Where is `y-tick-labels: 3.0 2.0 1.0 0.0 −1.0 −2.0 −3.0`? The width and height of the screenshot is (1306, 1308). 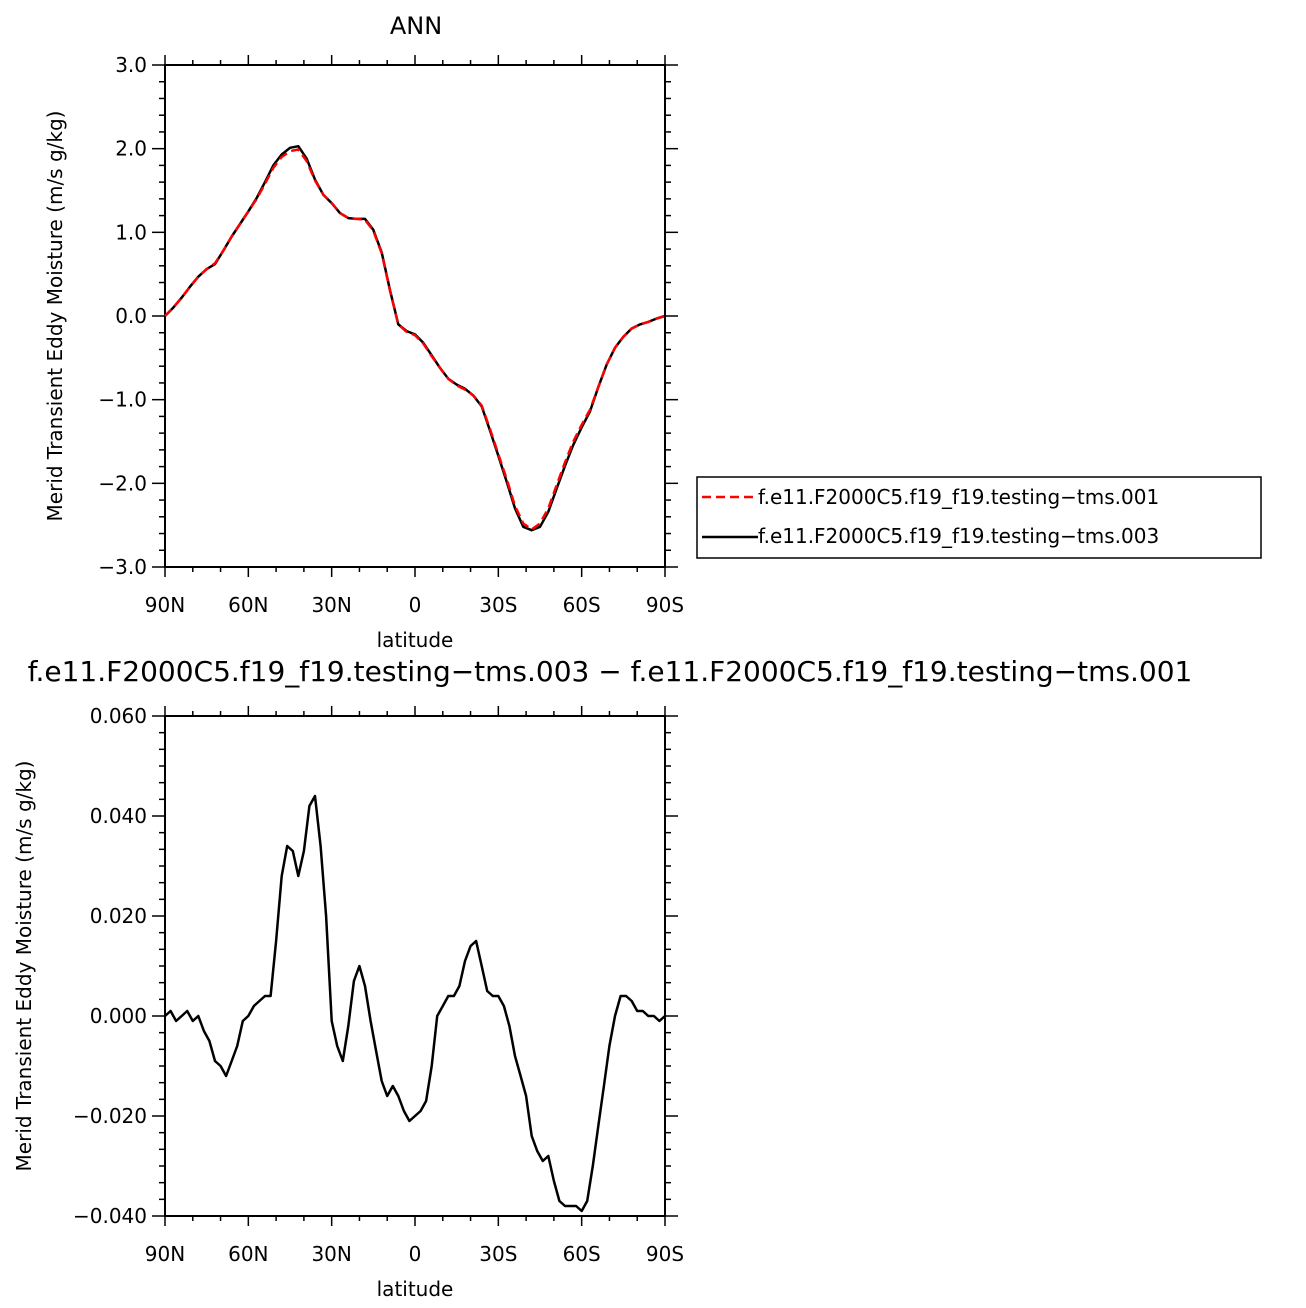 y-tick-labels: 3.0 2.0 1.0 0.0 −1.0 −2.0 −3.0 is located at coordinates (122, 316).